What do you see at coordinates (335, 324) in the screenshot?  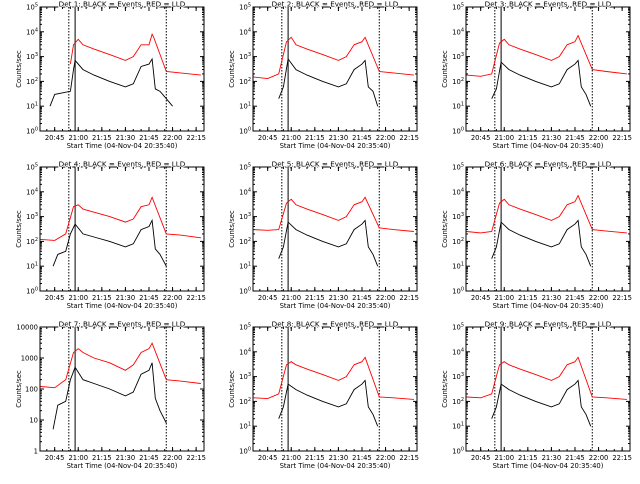 I see `panel-title: Det 8: BLACK = Events, RED = LLD` at bounding box center [335, 324].